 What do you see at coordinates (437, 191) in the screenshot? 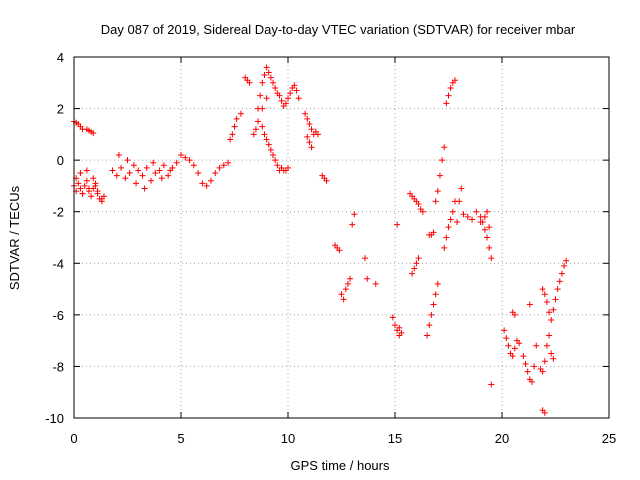
I see `series-arc-17h` at bounding box center [437, 191].